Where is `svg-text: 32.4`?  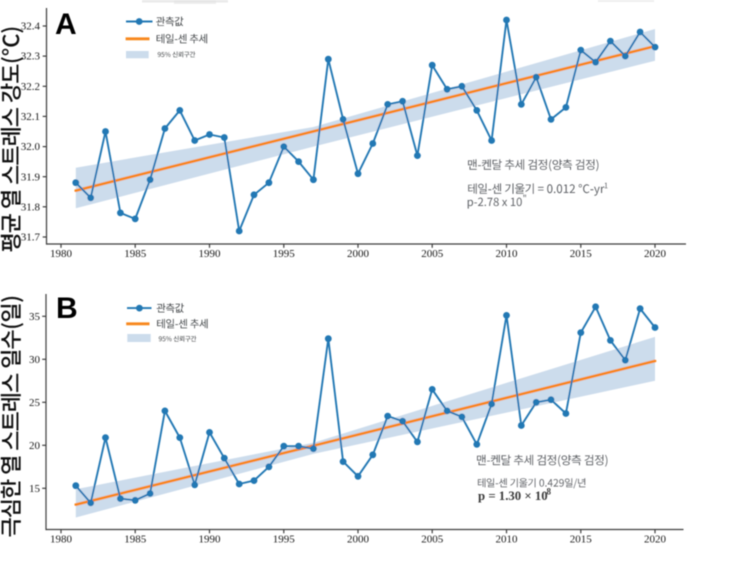
svg-text: 32.4 is located at coordinates (31, 27).